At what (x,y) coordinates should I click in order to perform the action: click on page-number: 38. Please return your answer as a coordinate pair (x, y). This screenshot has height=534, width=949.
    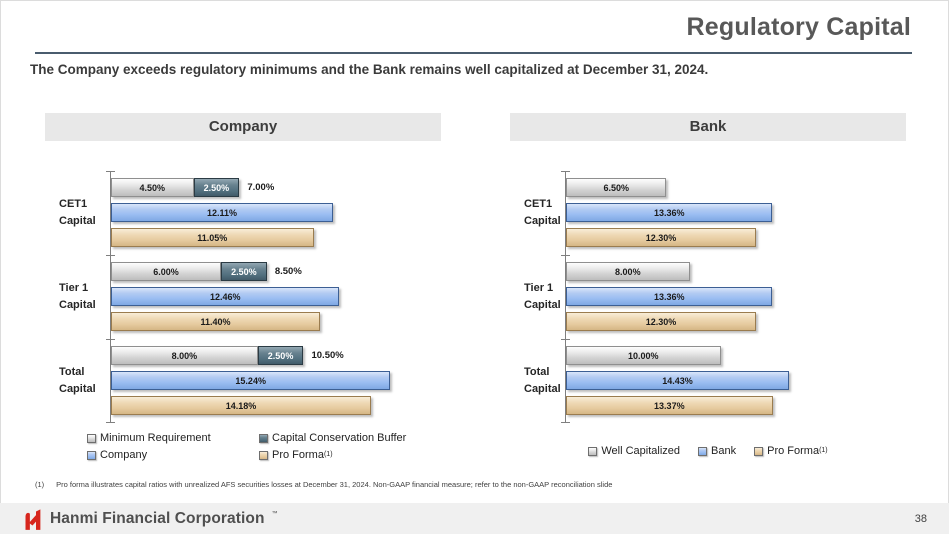
    Looking at the image, I should click on (920, 518).